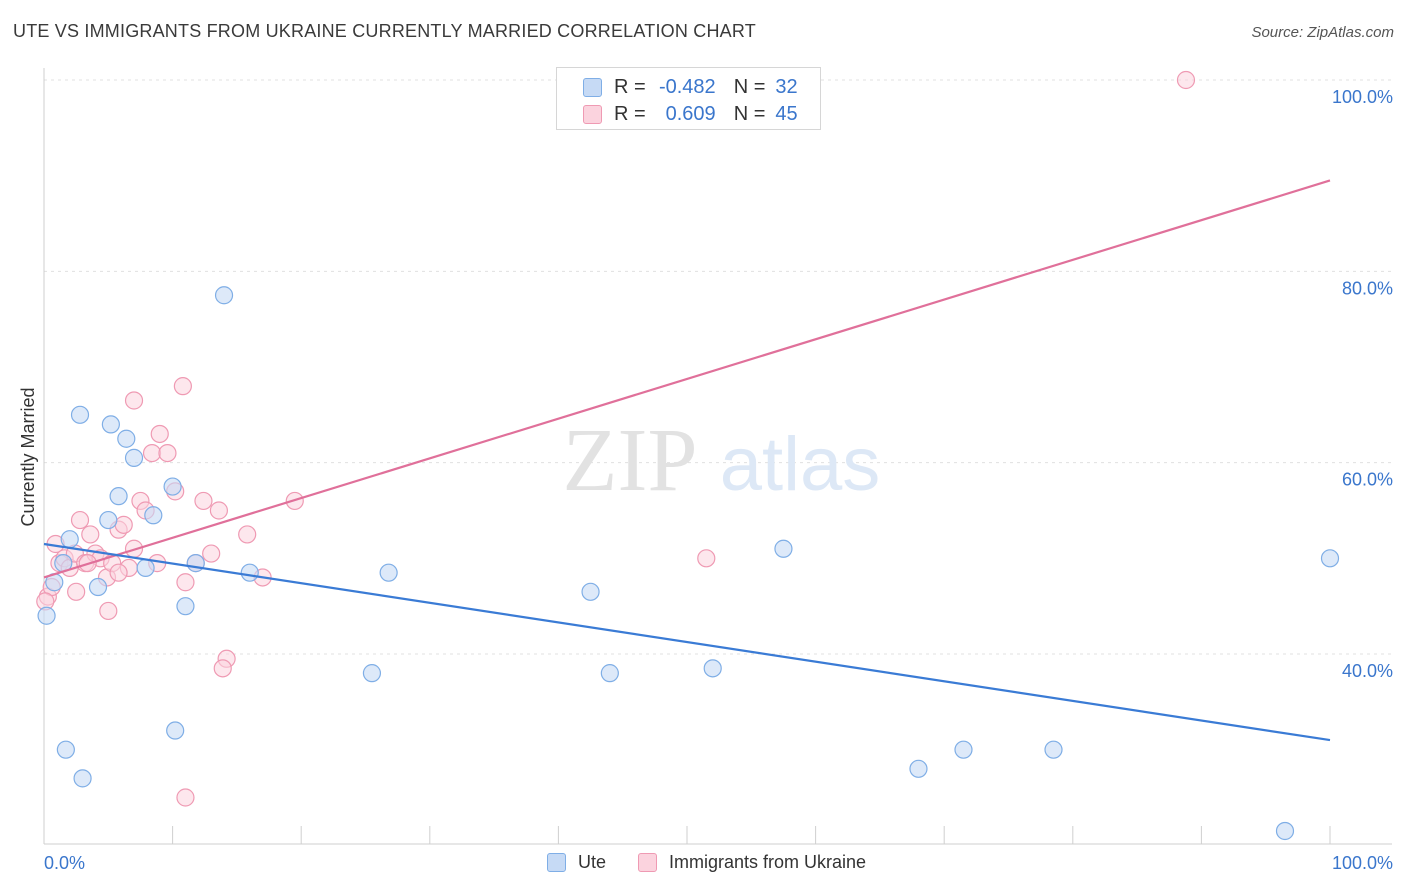 The height and width of the screenshot is (892, 1406). I want to click on y-tick-label: 80.0%, so click(1367, 288).